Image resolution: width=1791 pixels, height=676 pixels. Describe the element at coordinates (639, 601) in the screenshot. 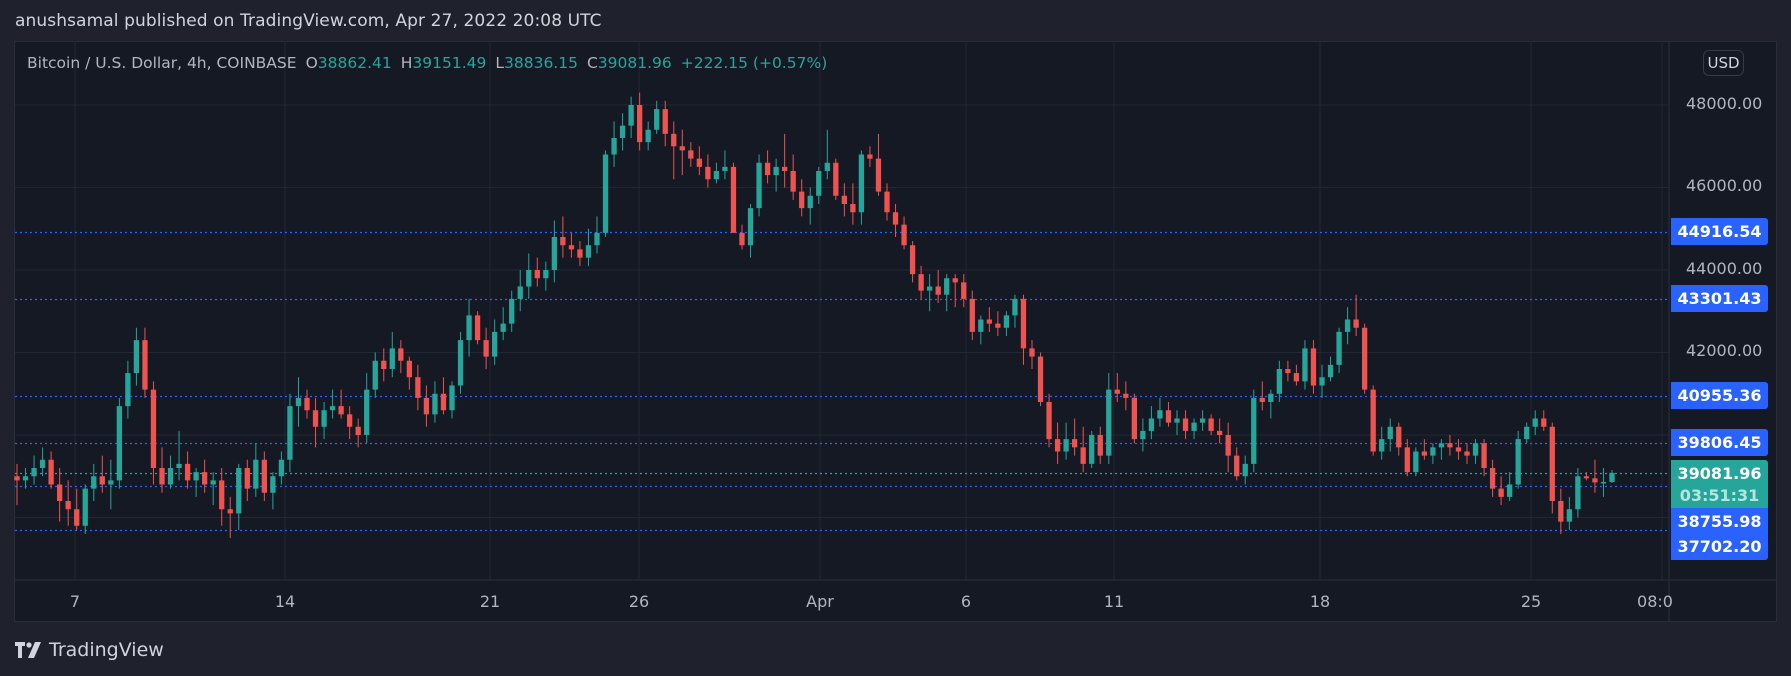

I see `time-tick: 26` at that location.